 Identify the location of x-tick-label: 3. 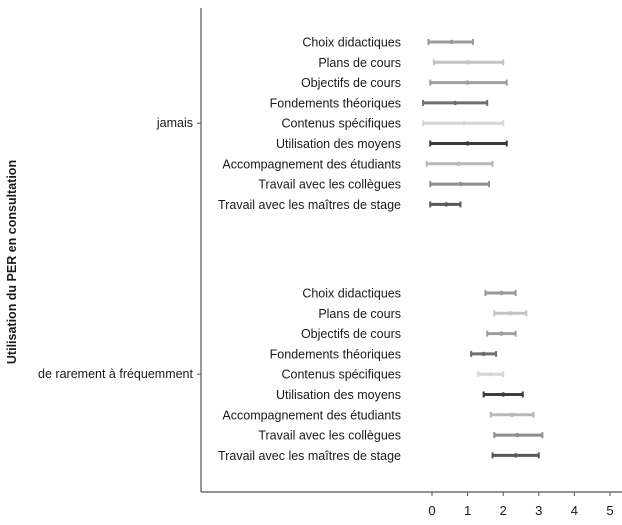
(538, 510).